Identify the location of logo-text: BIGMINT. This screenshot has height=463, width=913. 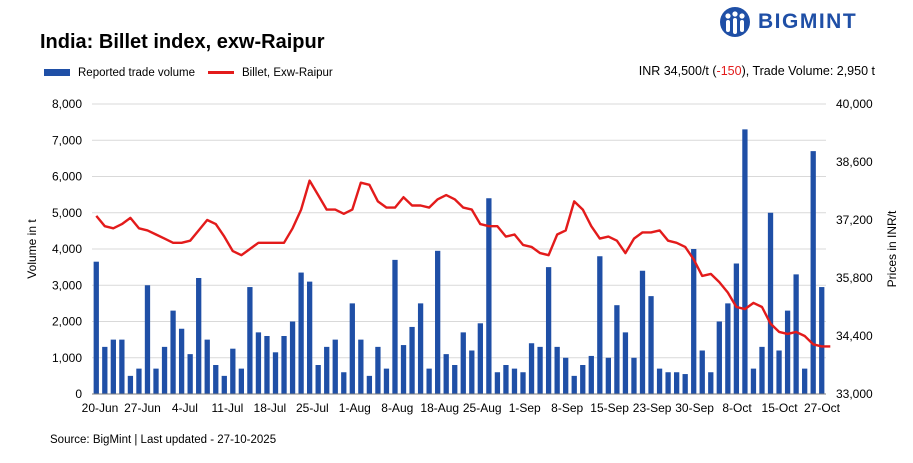
(808, 21).